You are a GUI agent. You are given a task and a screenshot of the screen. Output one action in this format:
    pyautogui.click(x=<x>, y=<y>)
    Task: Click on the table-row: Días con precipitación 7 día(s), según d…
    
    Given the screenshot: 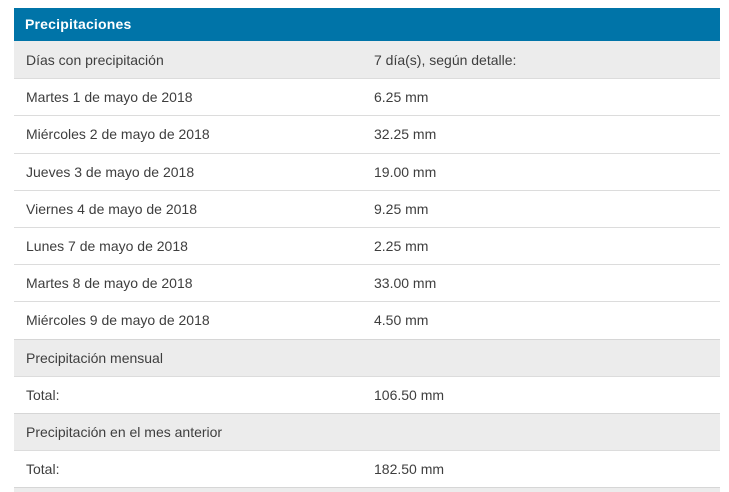 What is the action you would take?
    pyautogui.click(x=367, y=60)
    